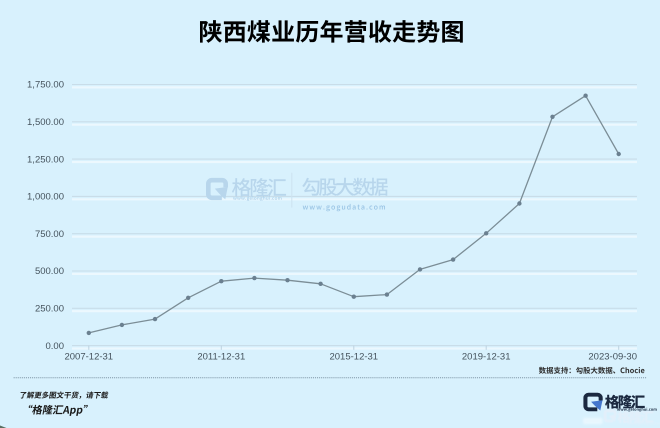 This screenshot has width=660, height=428. What do you see at coordinates (486, 356) in the screenshot?
I see `svg-text: 2019-12-31` at bounding box center [486, 356].